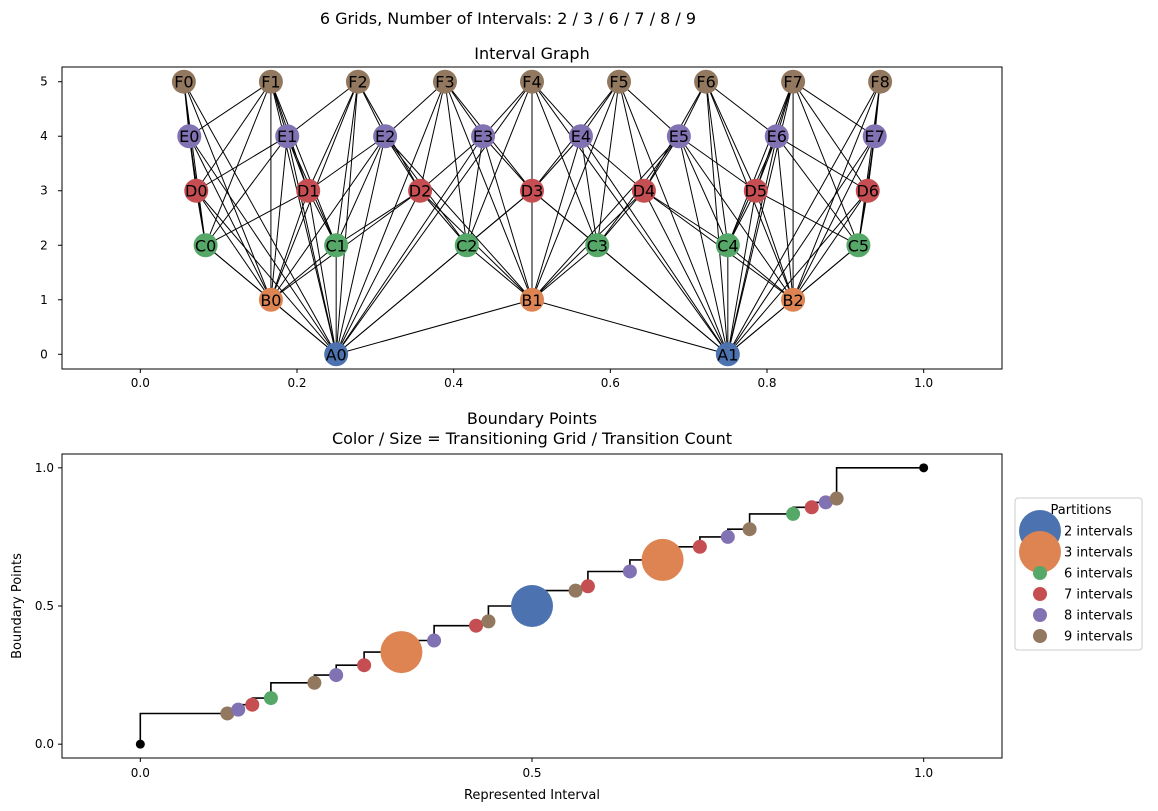 This screenshot has height=811, width=1158. I want to click on edge-C0-F0, so click(195, 163).